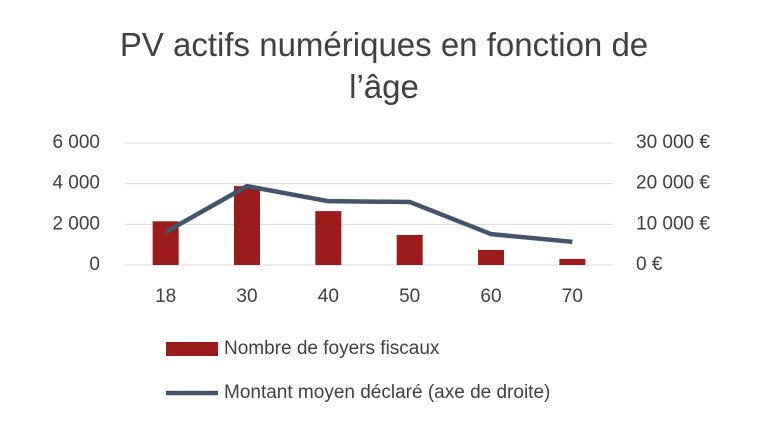 This screenshot has height=442, width=768. I want to click on y2-tick-label: 30 000 €, so click(673, 142).